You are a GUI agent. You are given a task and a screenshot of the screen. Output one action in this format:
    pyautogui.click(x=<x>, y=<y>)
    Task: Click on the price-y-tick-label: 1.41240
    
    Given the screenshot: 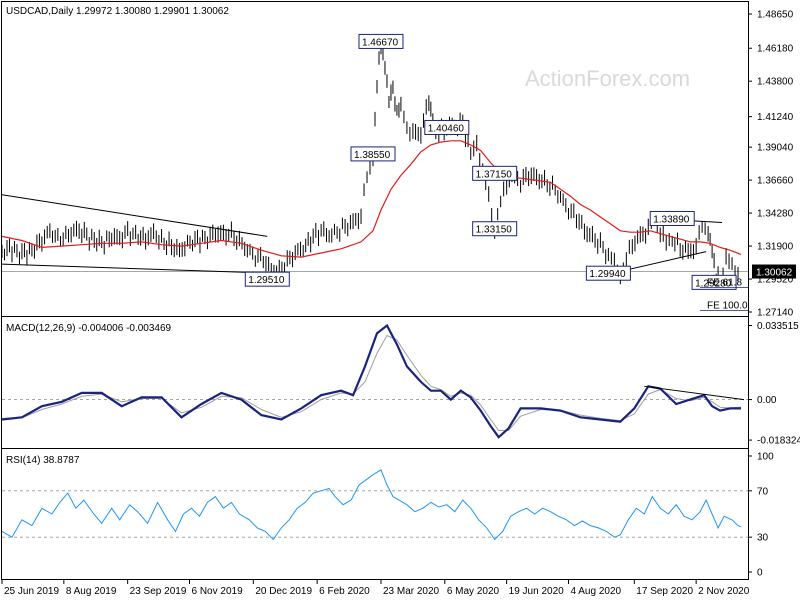 What is the action you would take?
    pyautogui.click(x=775, y=117)
    